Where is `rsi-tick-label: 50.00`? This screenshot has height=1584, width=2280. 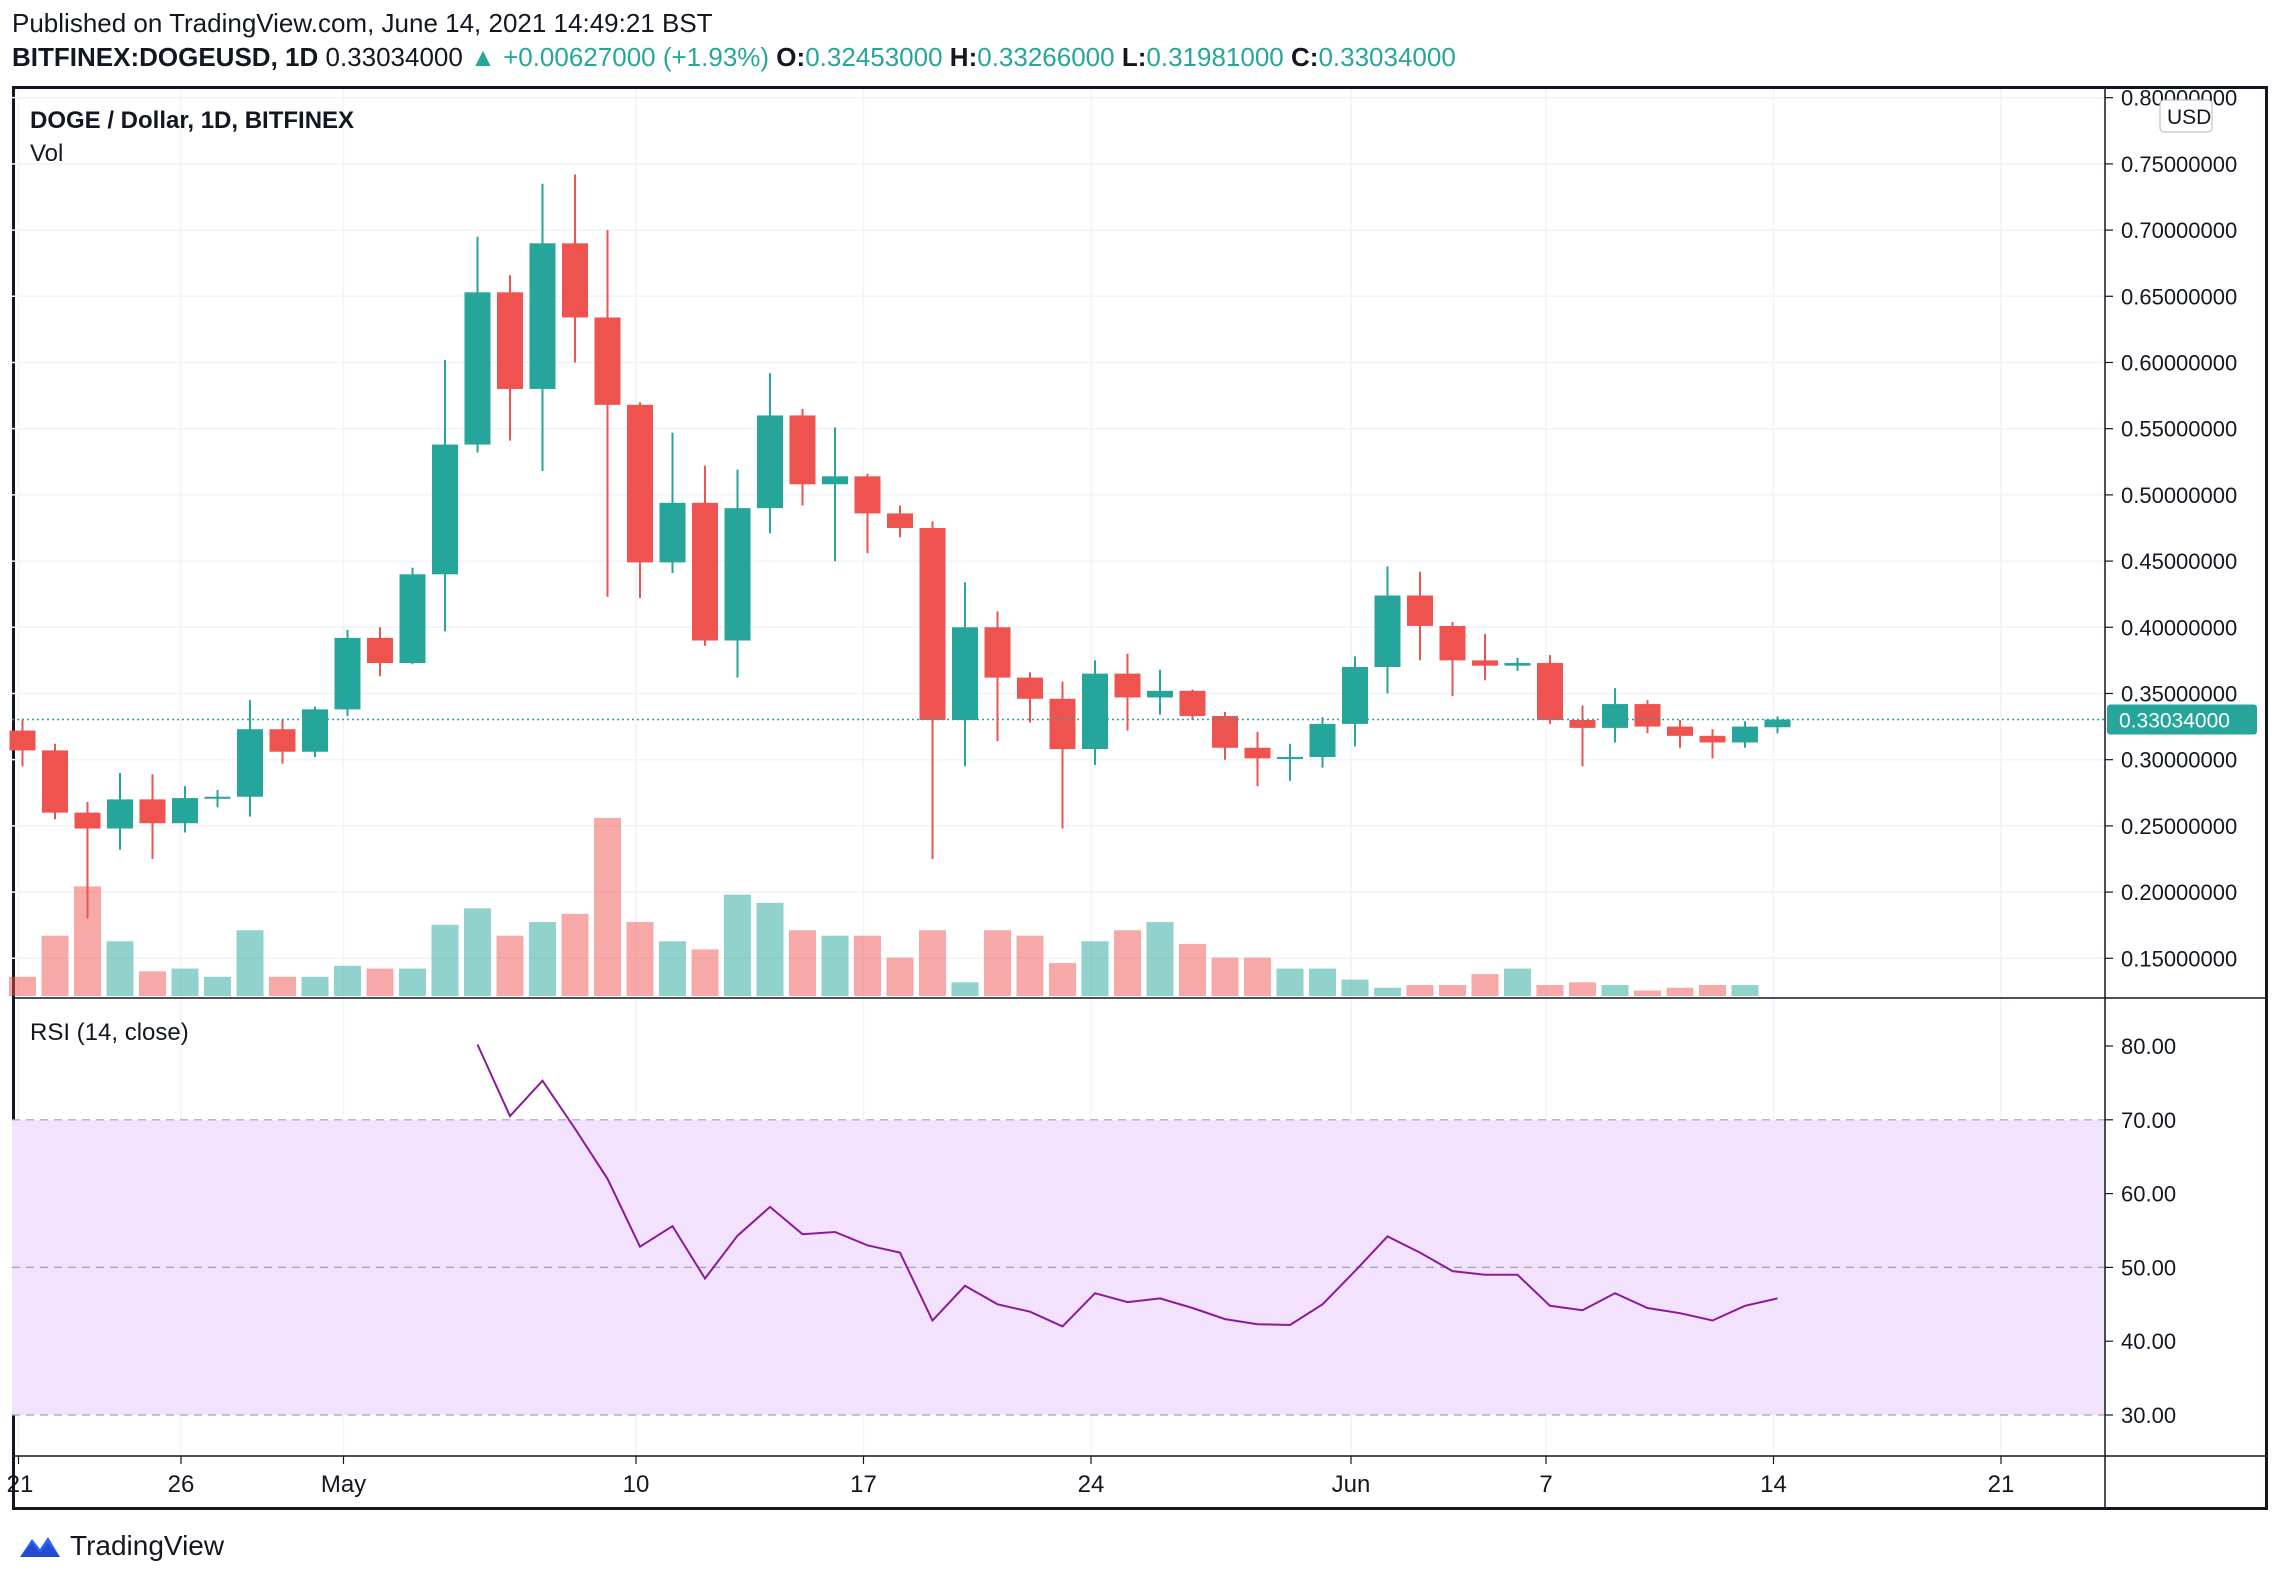 rsi-tick-label: 50.00 is located at coordinates (2148, 1267).